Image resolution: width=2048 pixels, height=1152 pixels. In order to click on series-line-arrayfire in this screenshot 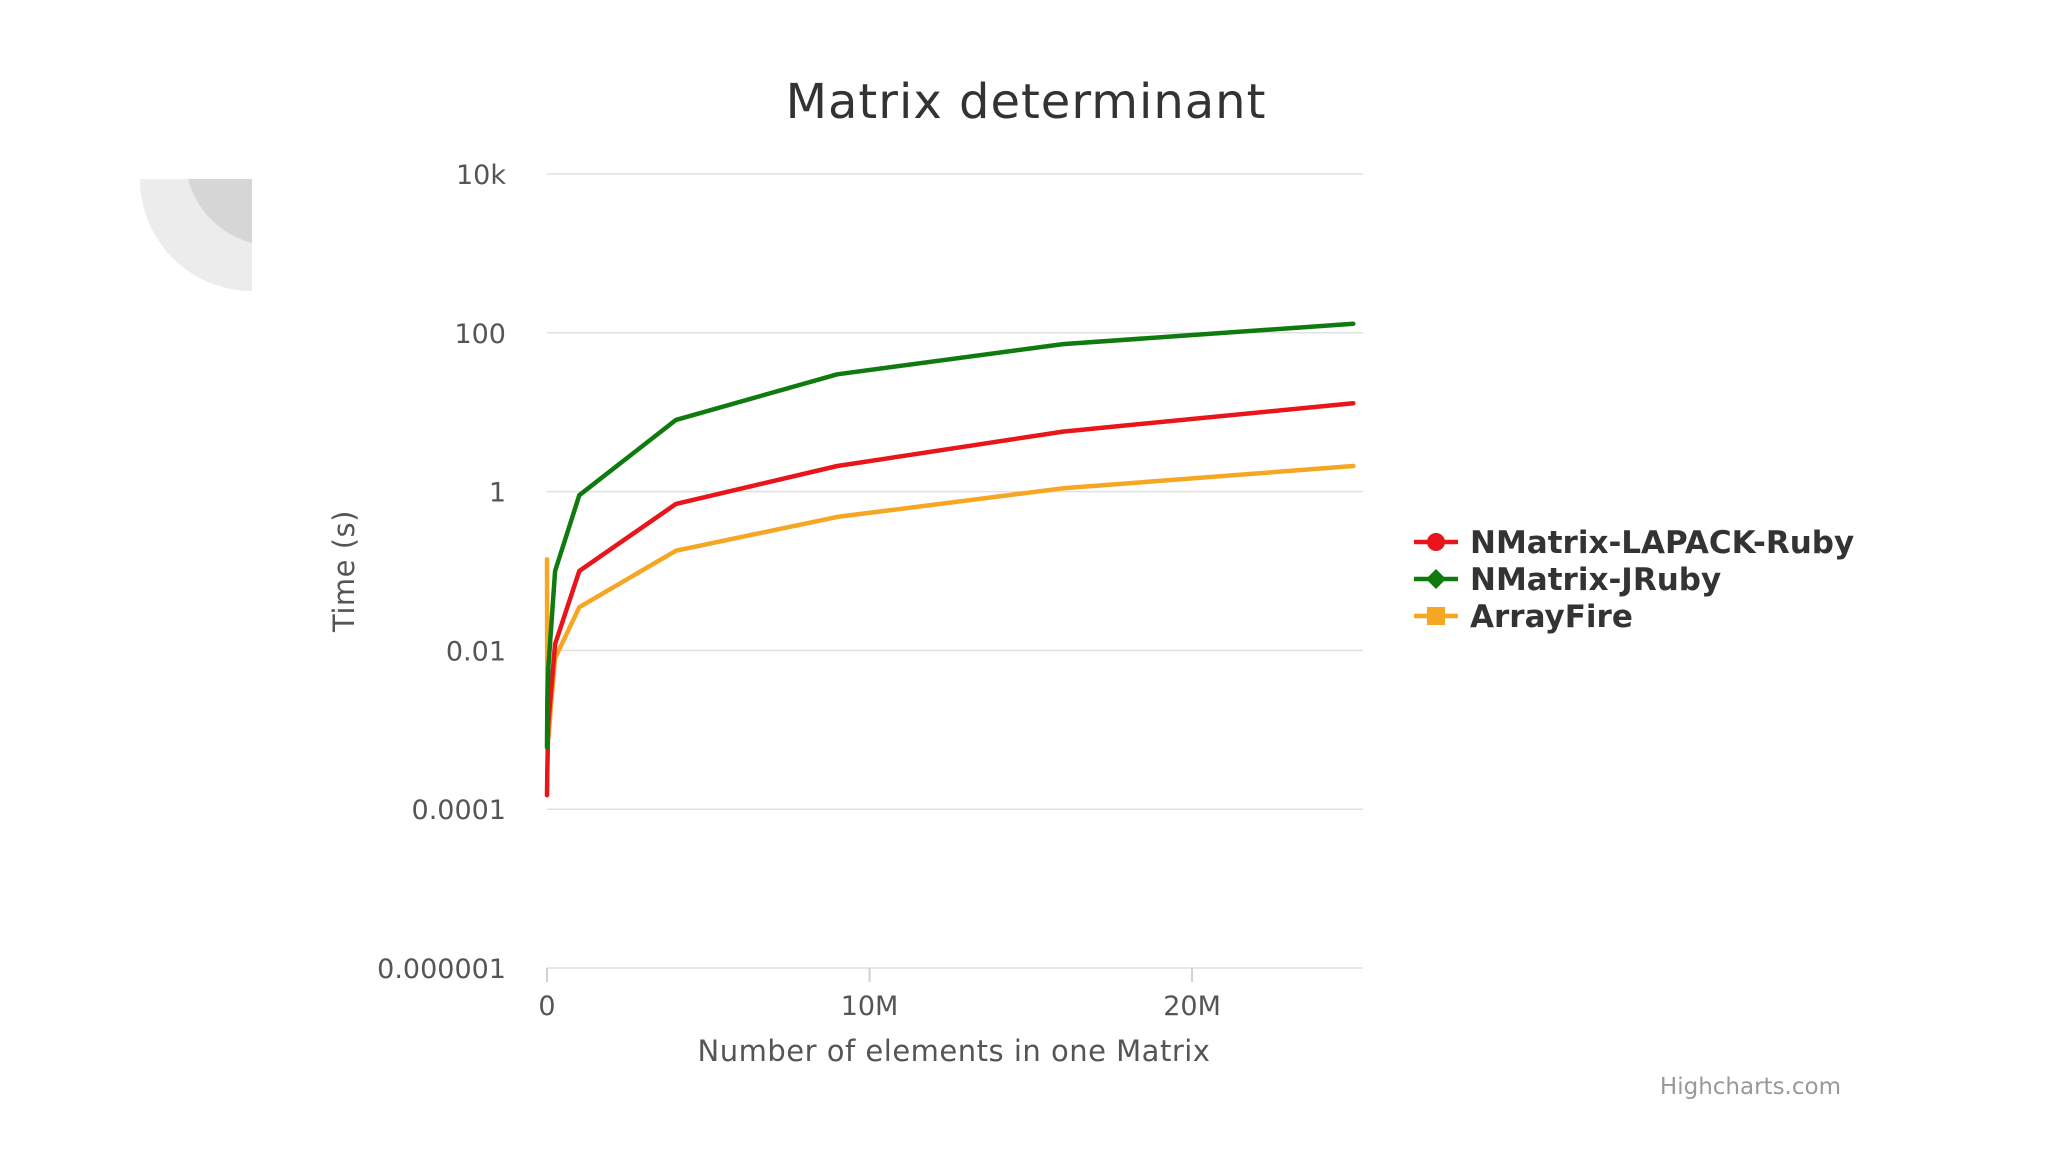, I will do `click(950, 601)`.